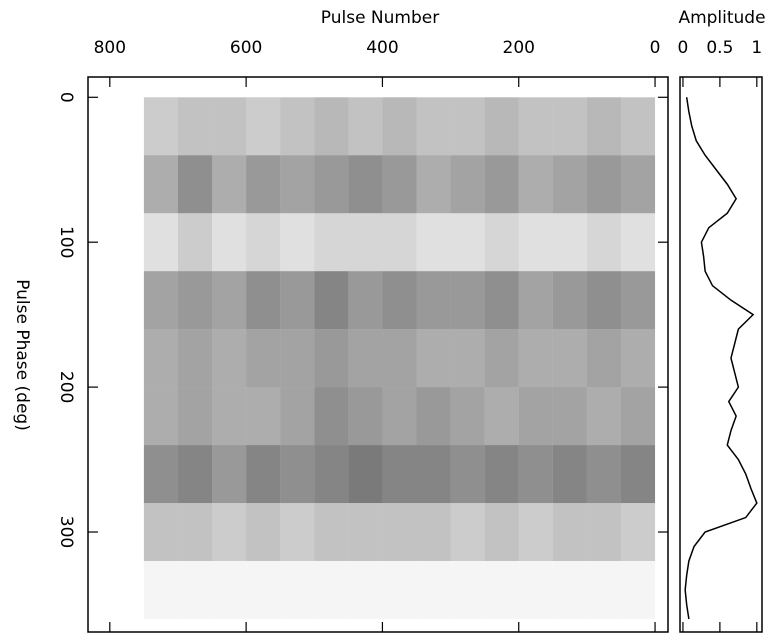 This screenshot has width=771, height=641. What do you see at coordinates (66, 387) in the screenshot?
I see `y-tick-label: 200` at bounding box center [66, 387].